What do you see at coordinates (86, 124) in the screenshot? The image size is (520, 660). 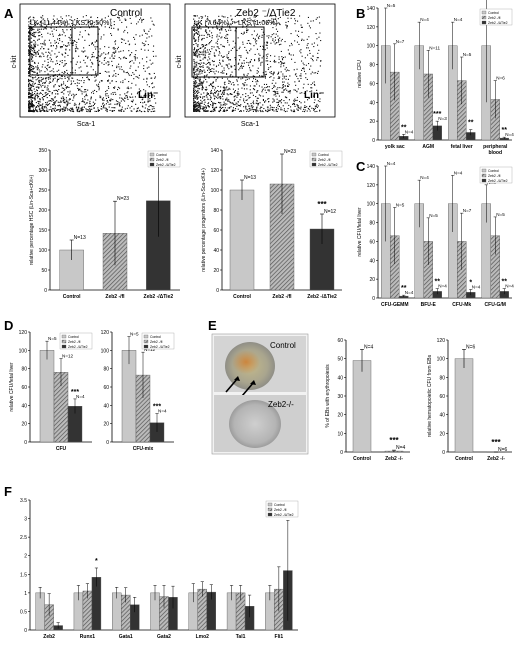 I see `x-axis-label: Sca-1` at bounding box center [86, 124].